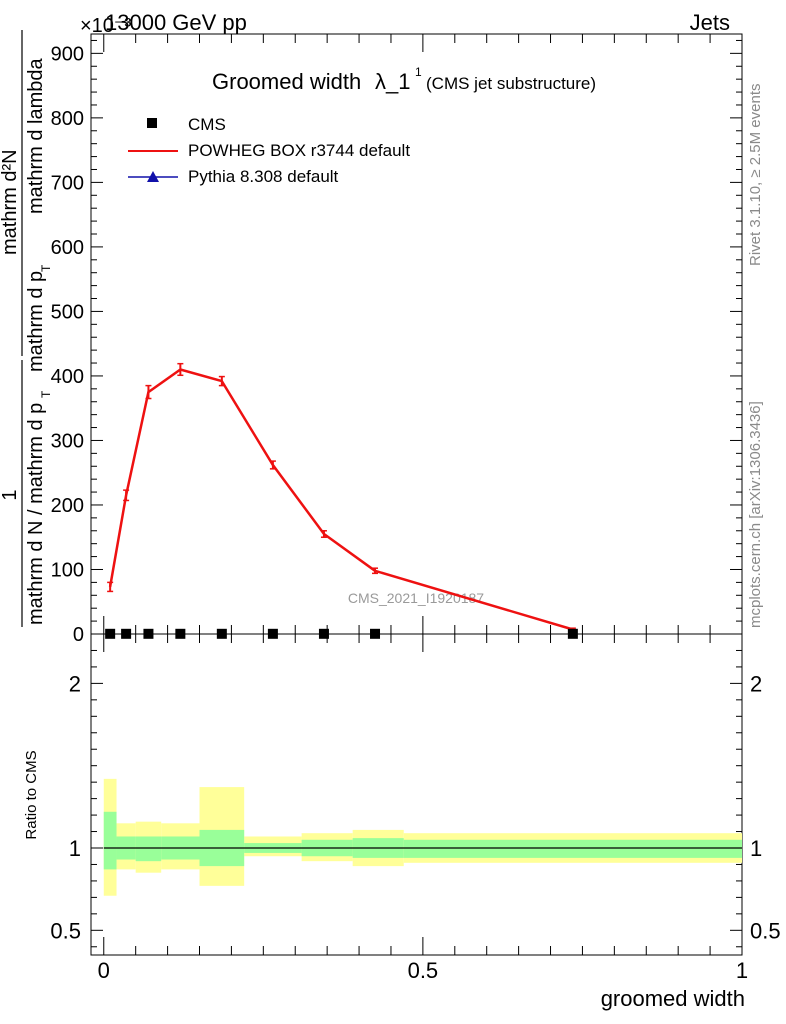 Image resolution: width=786 pixels, height=1024 pixels. Describe the element at coordinates (153, 176) in the screenshot. I see `legend-pythia-marker` at that location.